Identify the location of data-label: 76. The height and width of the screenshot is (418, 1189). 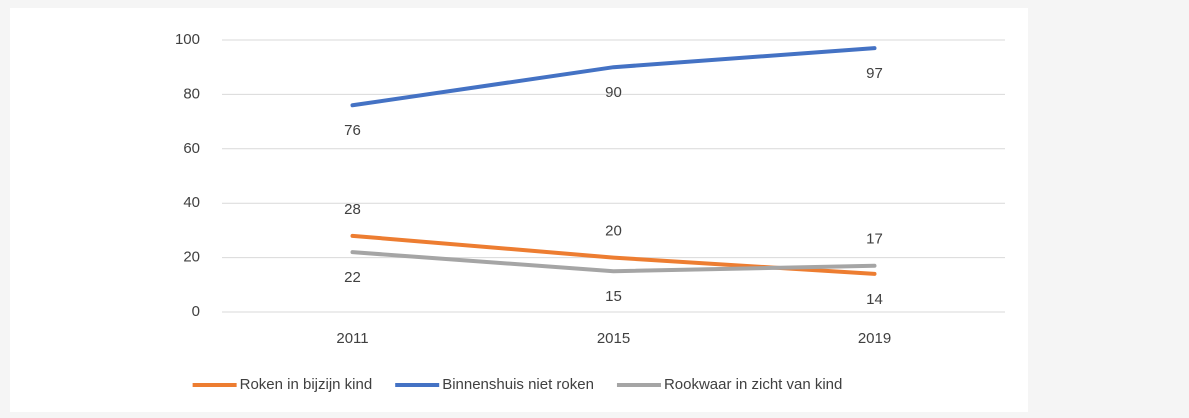
(352, 130).